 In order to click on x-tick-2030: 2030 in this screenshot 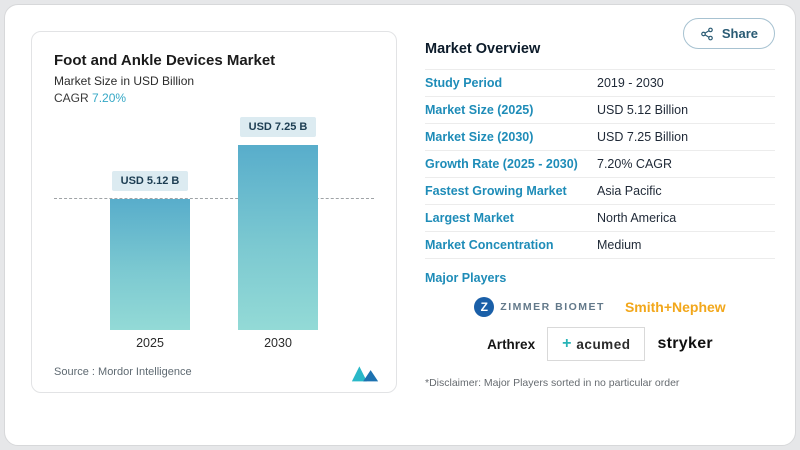, I will do `click(278, 343)`.